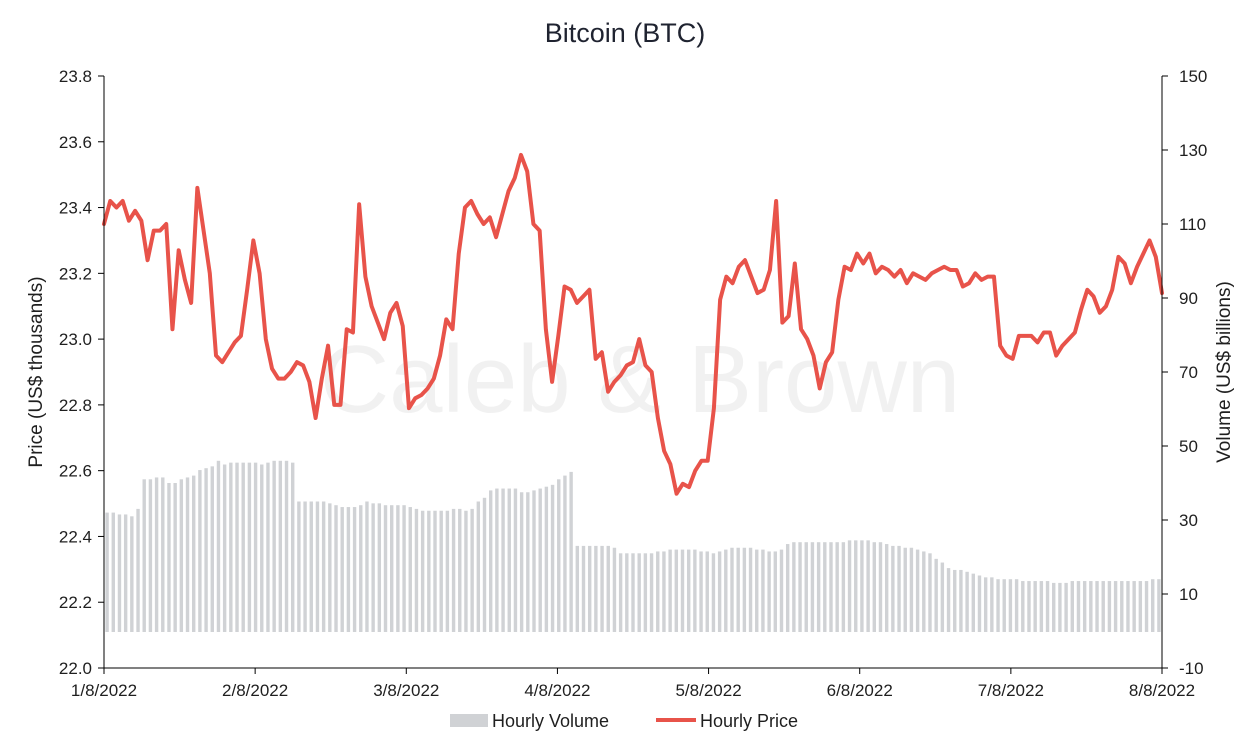 This screenshot has height=750, width=1250. Describe the element at coordinates (75, 208) in the screenshot. I see `left-tick-label: 23.4` at that location.